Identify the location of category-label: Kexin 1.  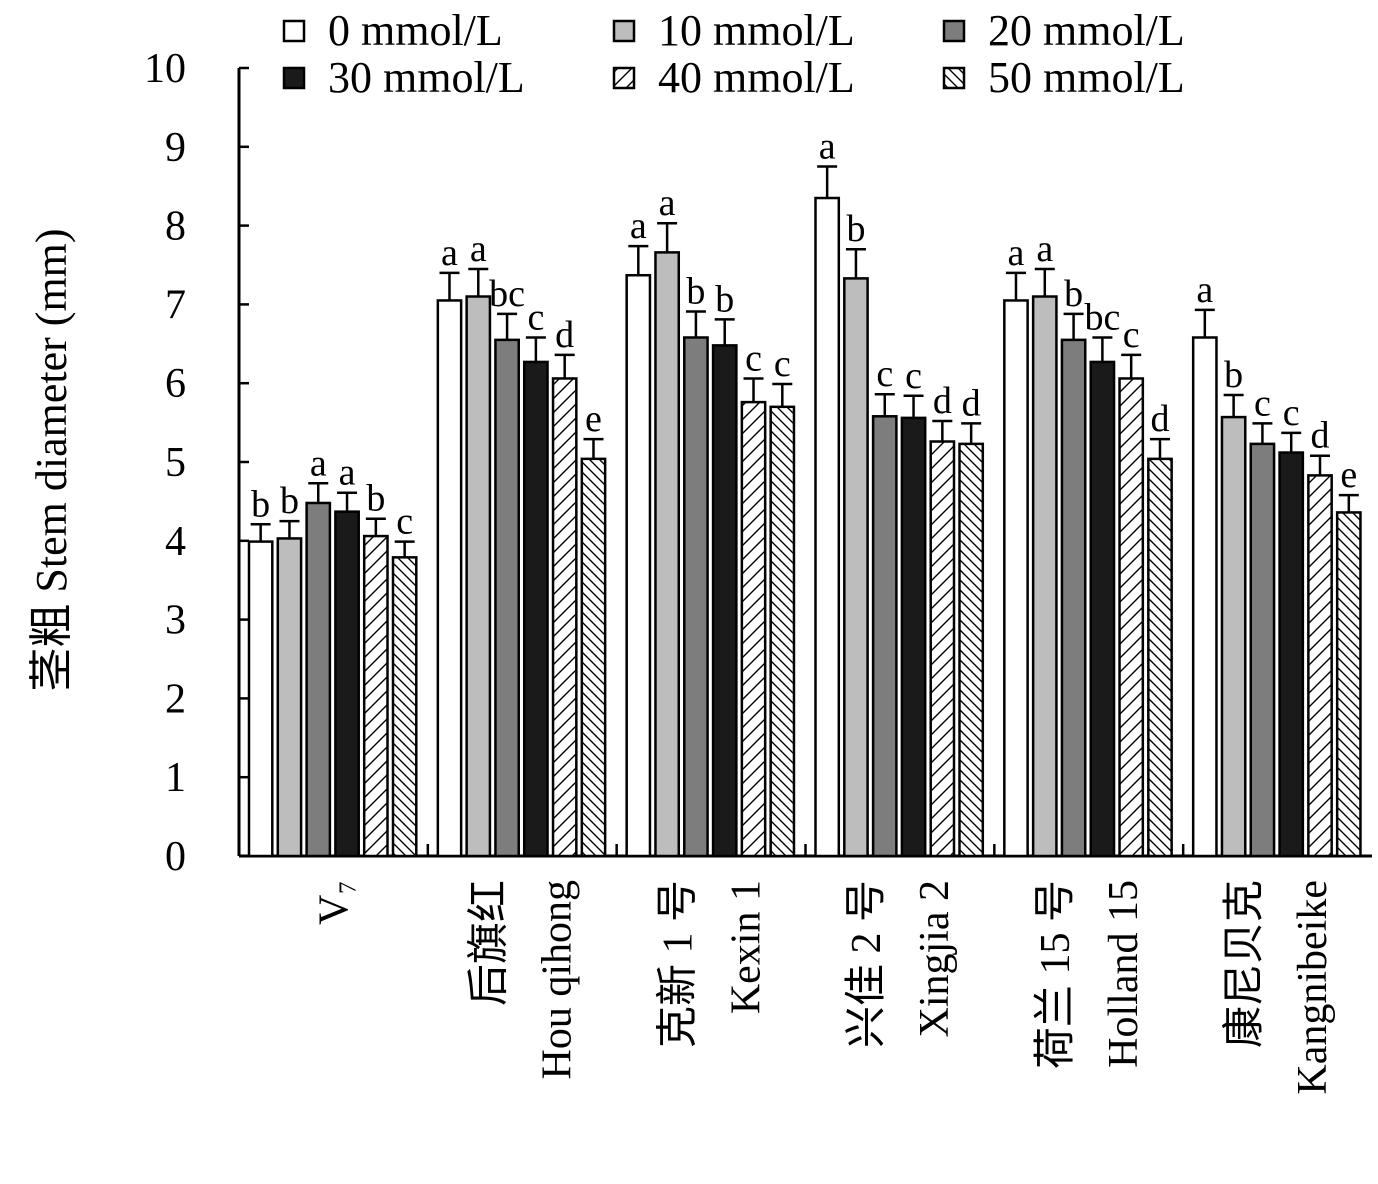
(746, 947).